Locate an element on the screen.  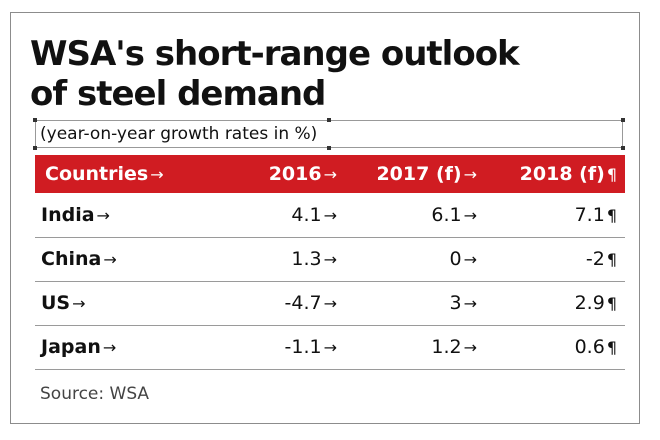
cell-2017: 6.1 → is located at coordinates (454, 214).